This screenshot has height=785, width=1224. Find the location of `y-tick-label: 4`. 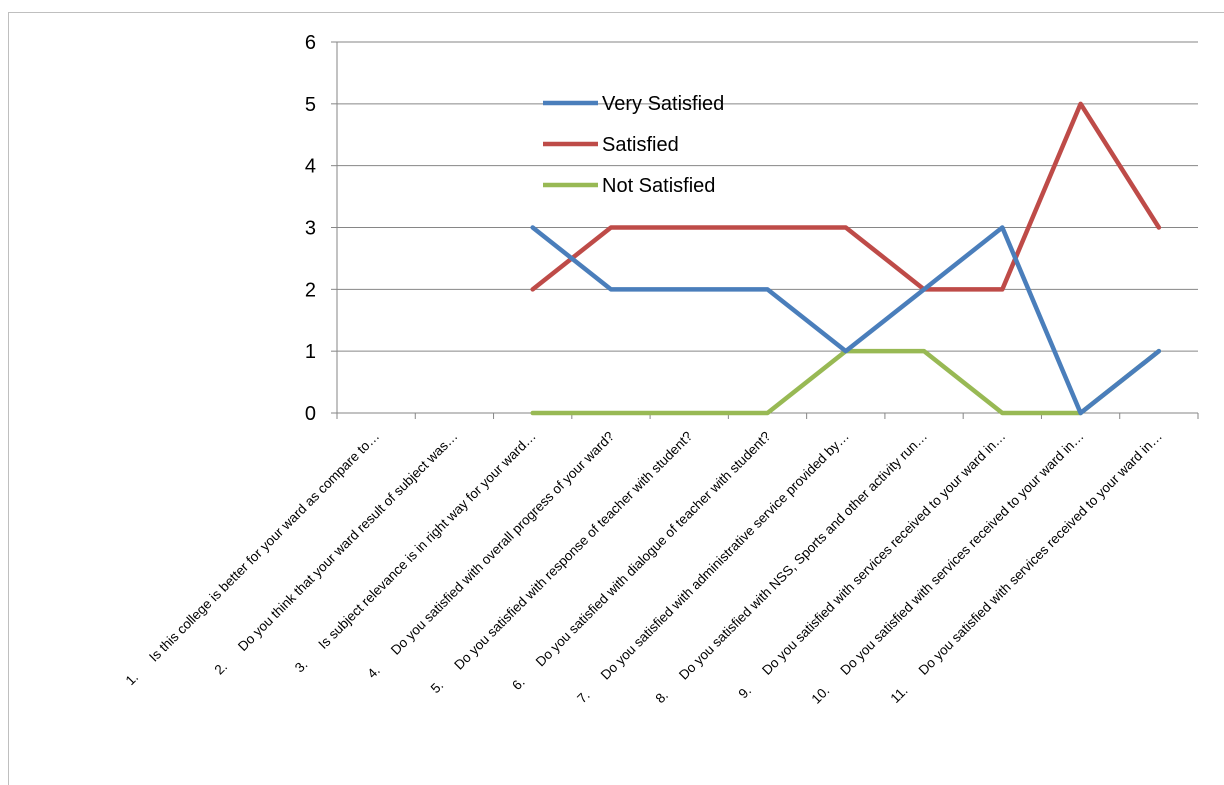

y-tick-label: 4 is located at coordinates (310, 167).